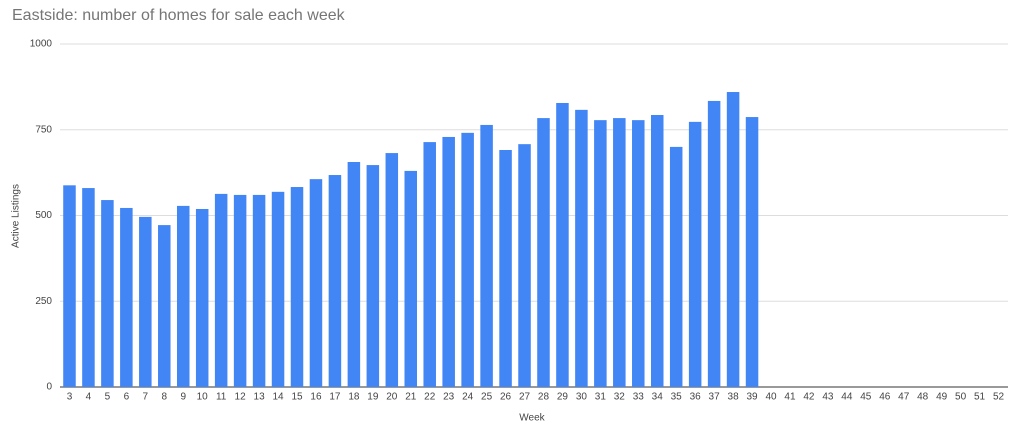 The width and height of the screenshot is (1024, 434). I want to click on x-tick-label: 32, so click(620, 397).